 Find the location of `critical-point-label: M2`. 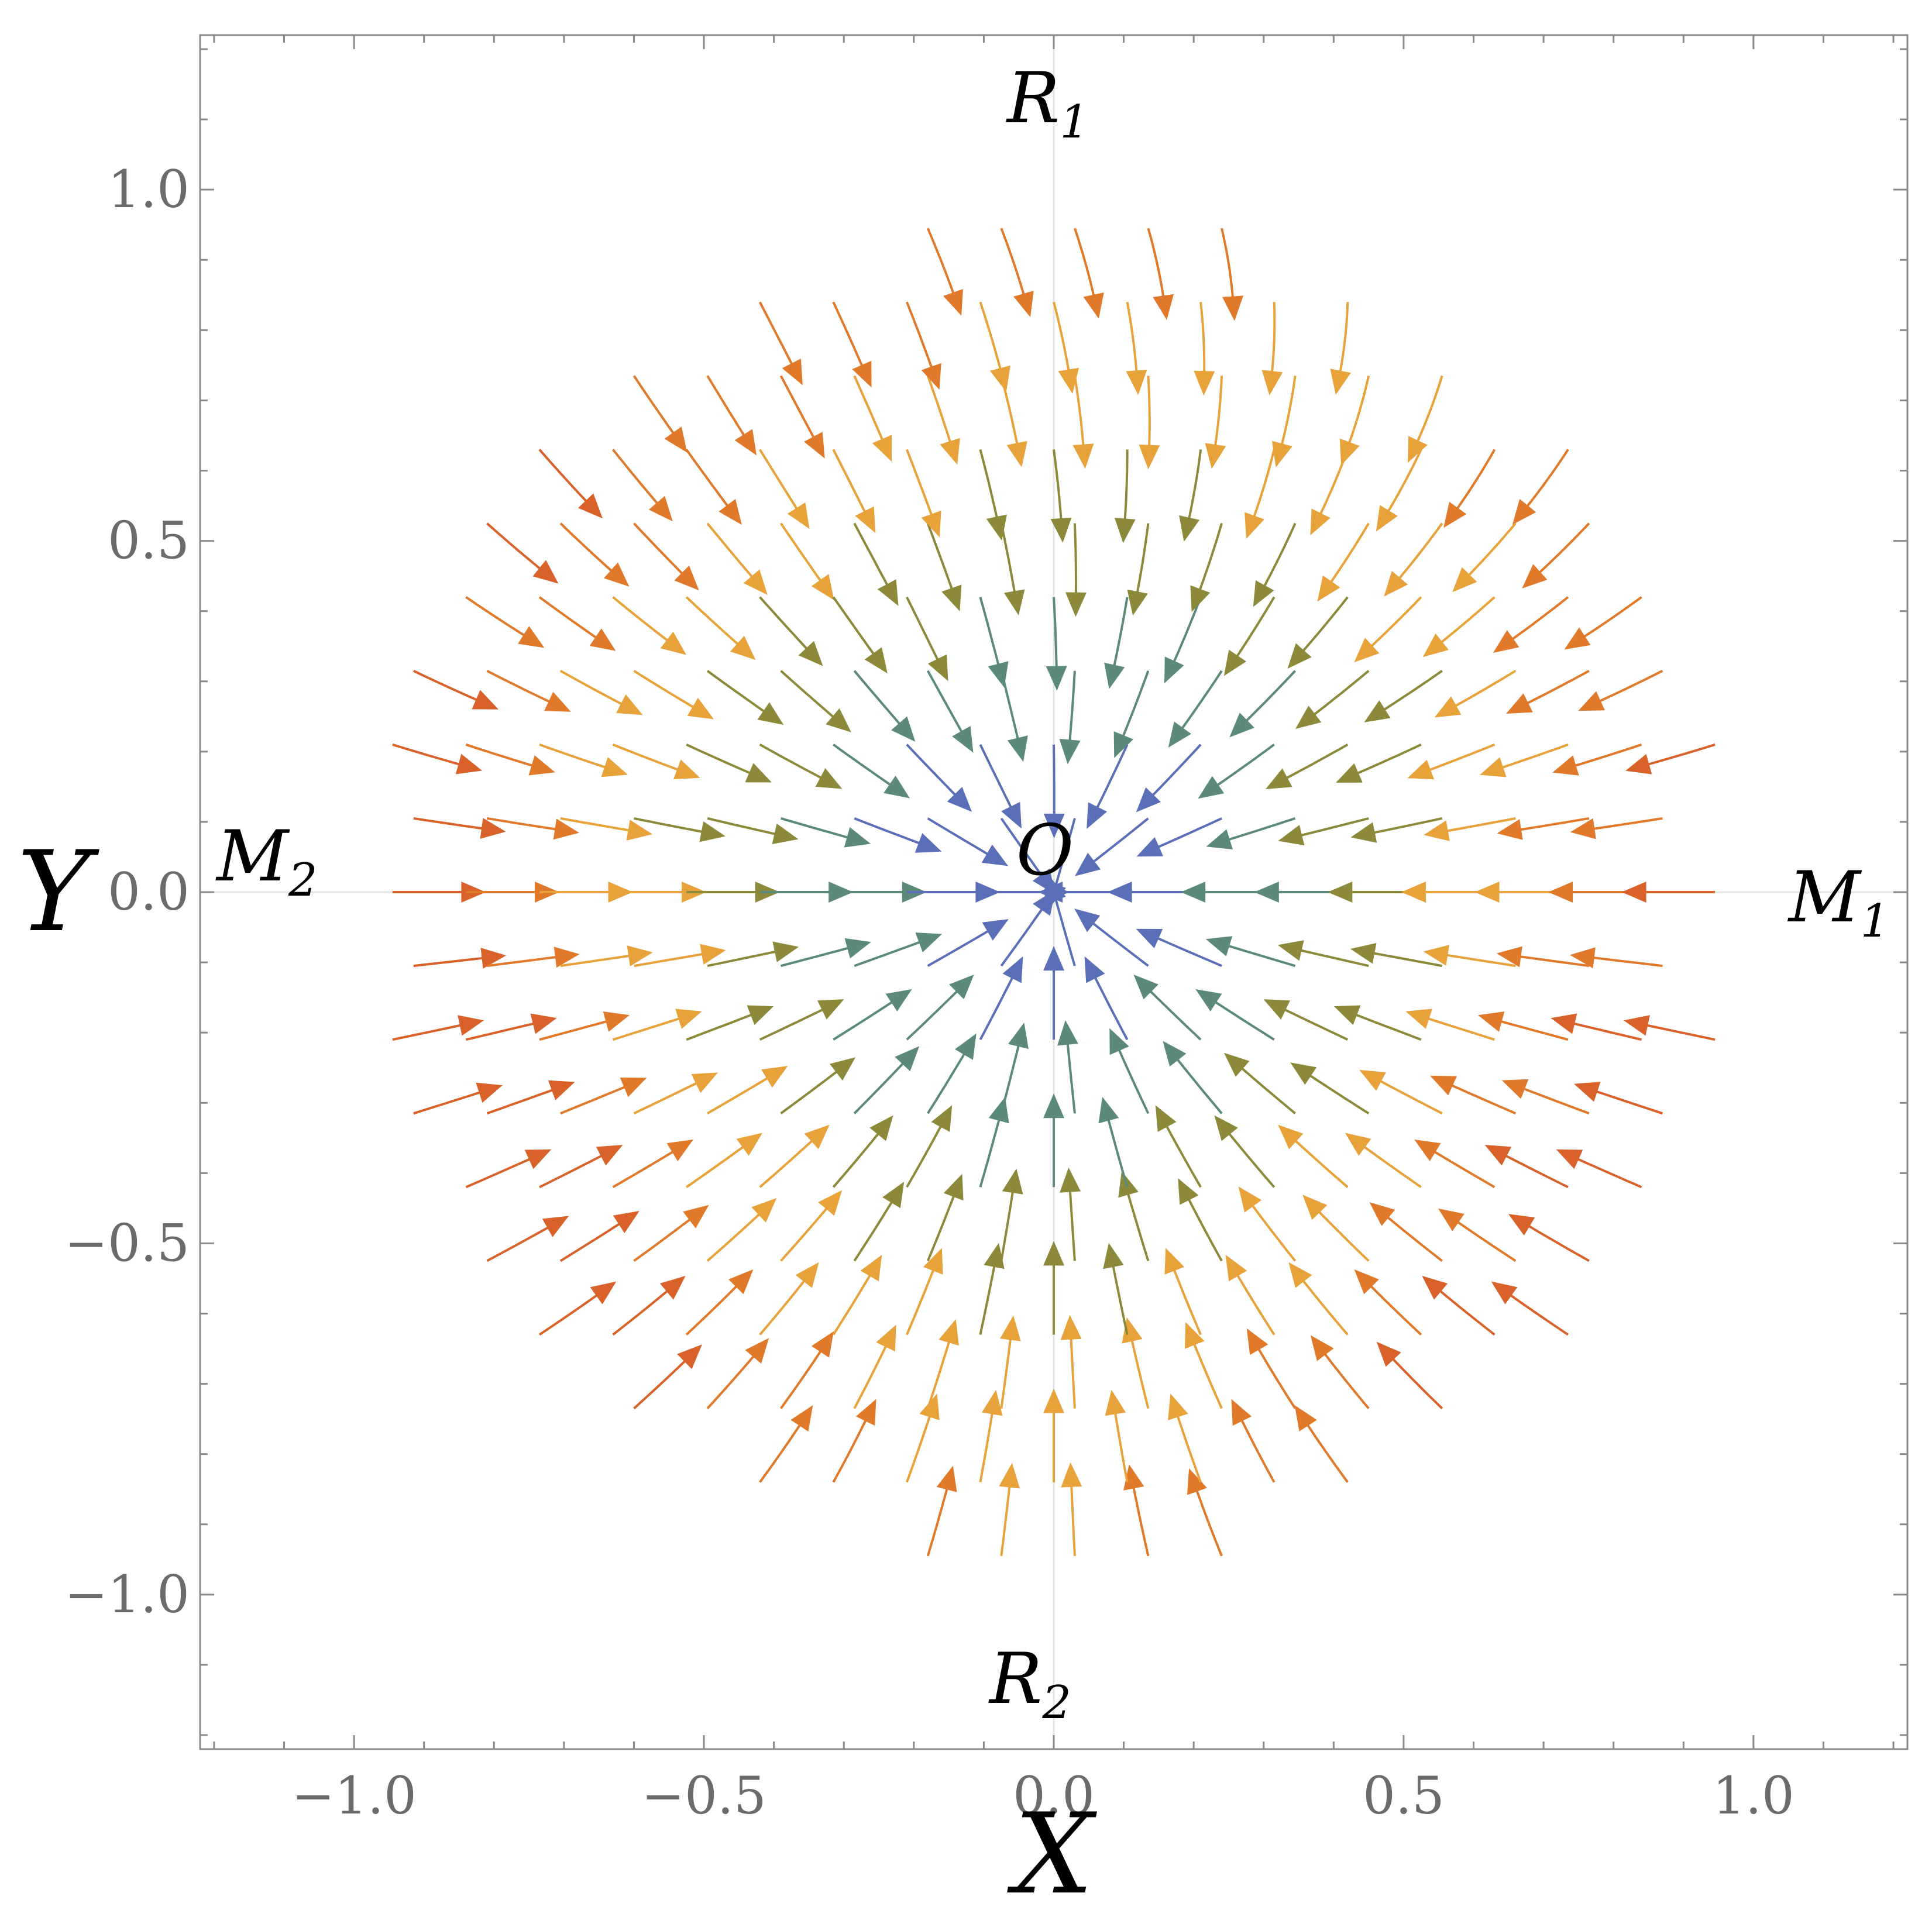

critical-point-label: M2 is located at coordinates (266, 861).